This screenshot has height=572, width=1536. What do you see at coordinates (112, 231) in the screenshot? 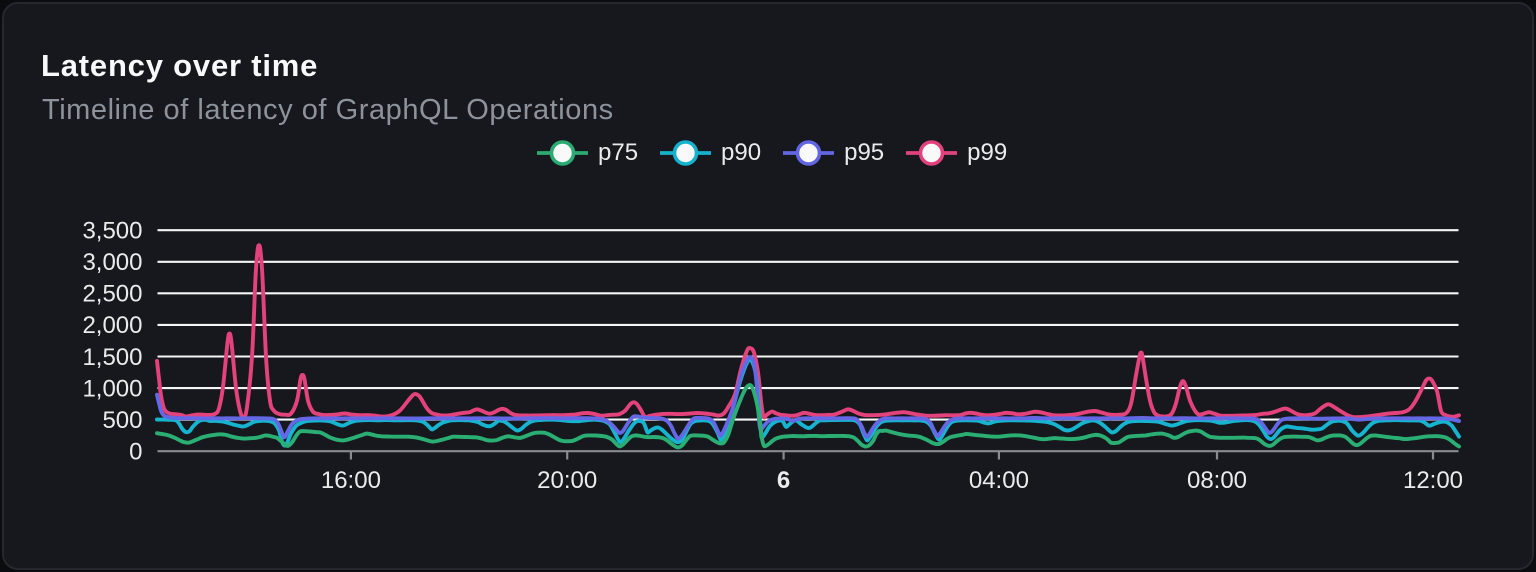
I see `svg-text: 3,500` at bounding box center [112, 231].